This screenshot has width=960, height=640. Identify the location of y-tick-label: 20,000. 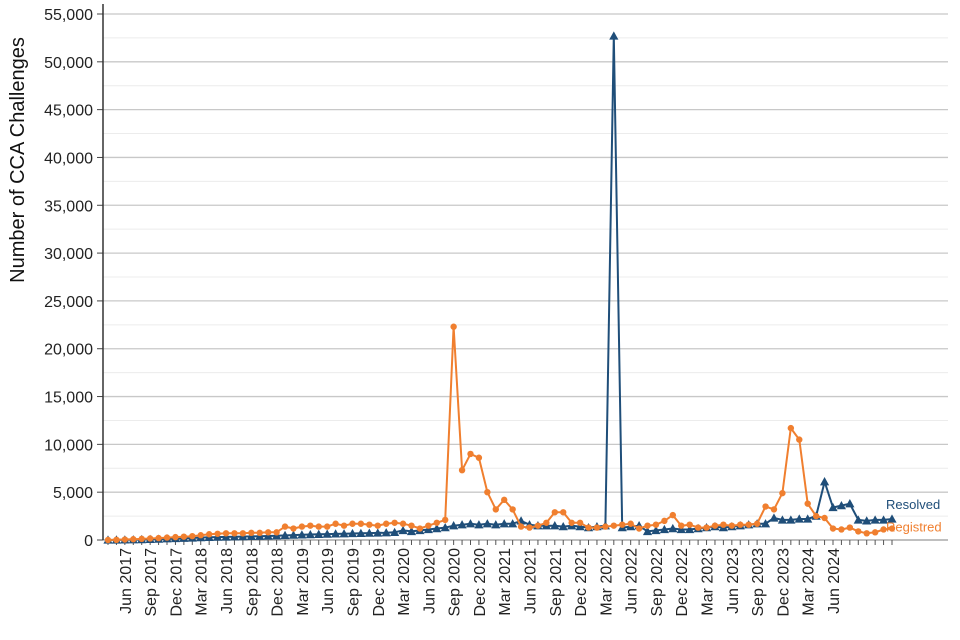
(68, 350).